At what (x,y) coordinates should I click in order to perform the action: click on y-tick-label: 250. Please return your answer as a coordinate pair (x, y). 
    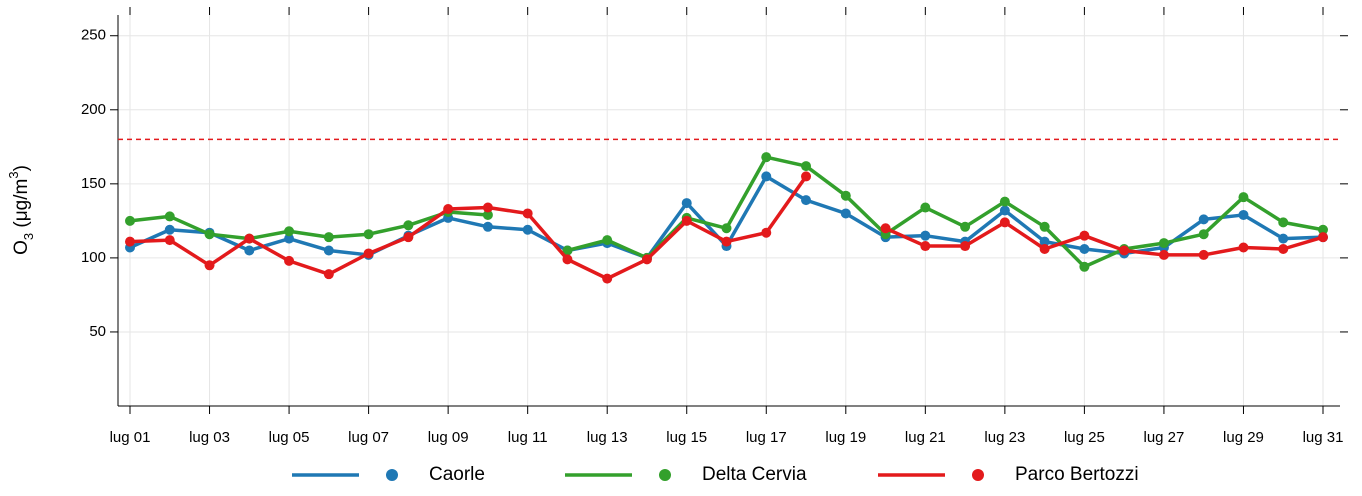
    Looking at the image, I should click on (93, 35).